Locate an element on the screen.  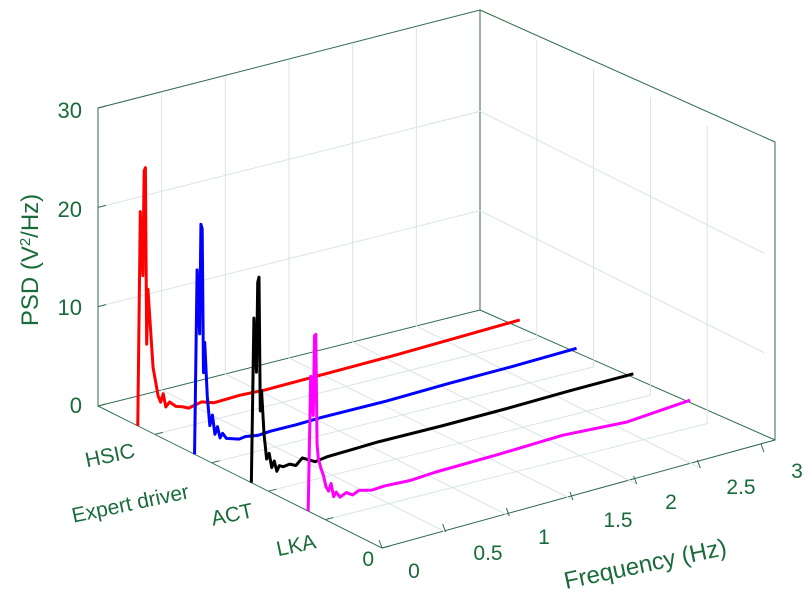
z-tick-0: 0 is located at coordinates (76, 405).